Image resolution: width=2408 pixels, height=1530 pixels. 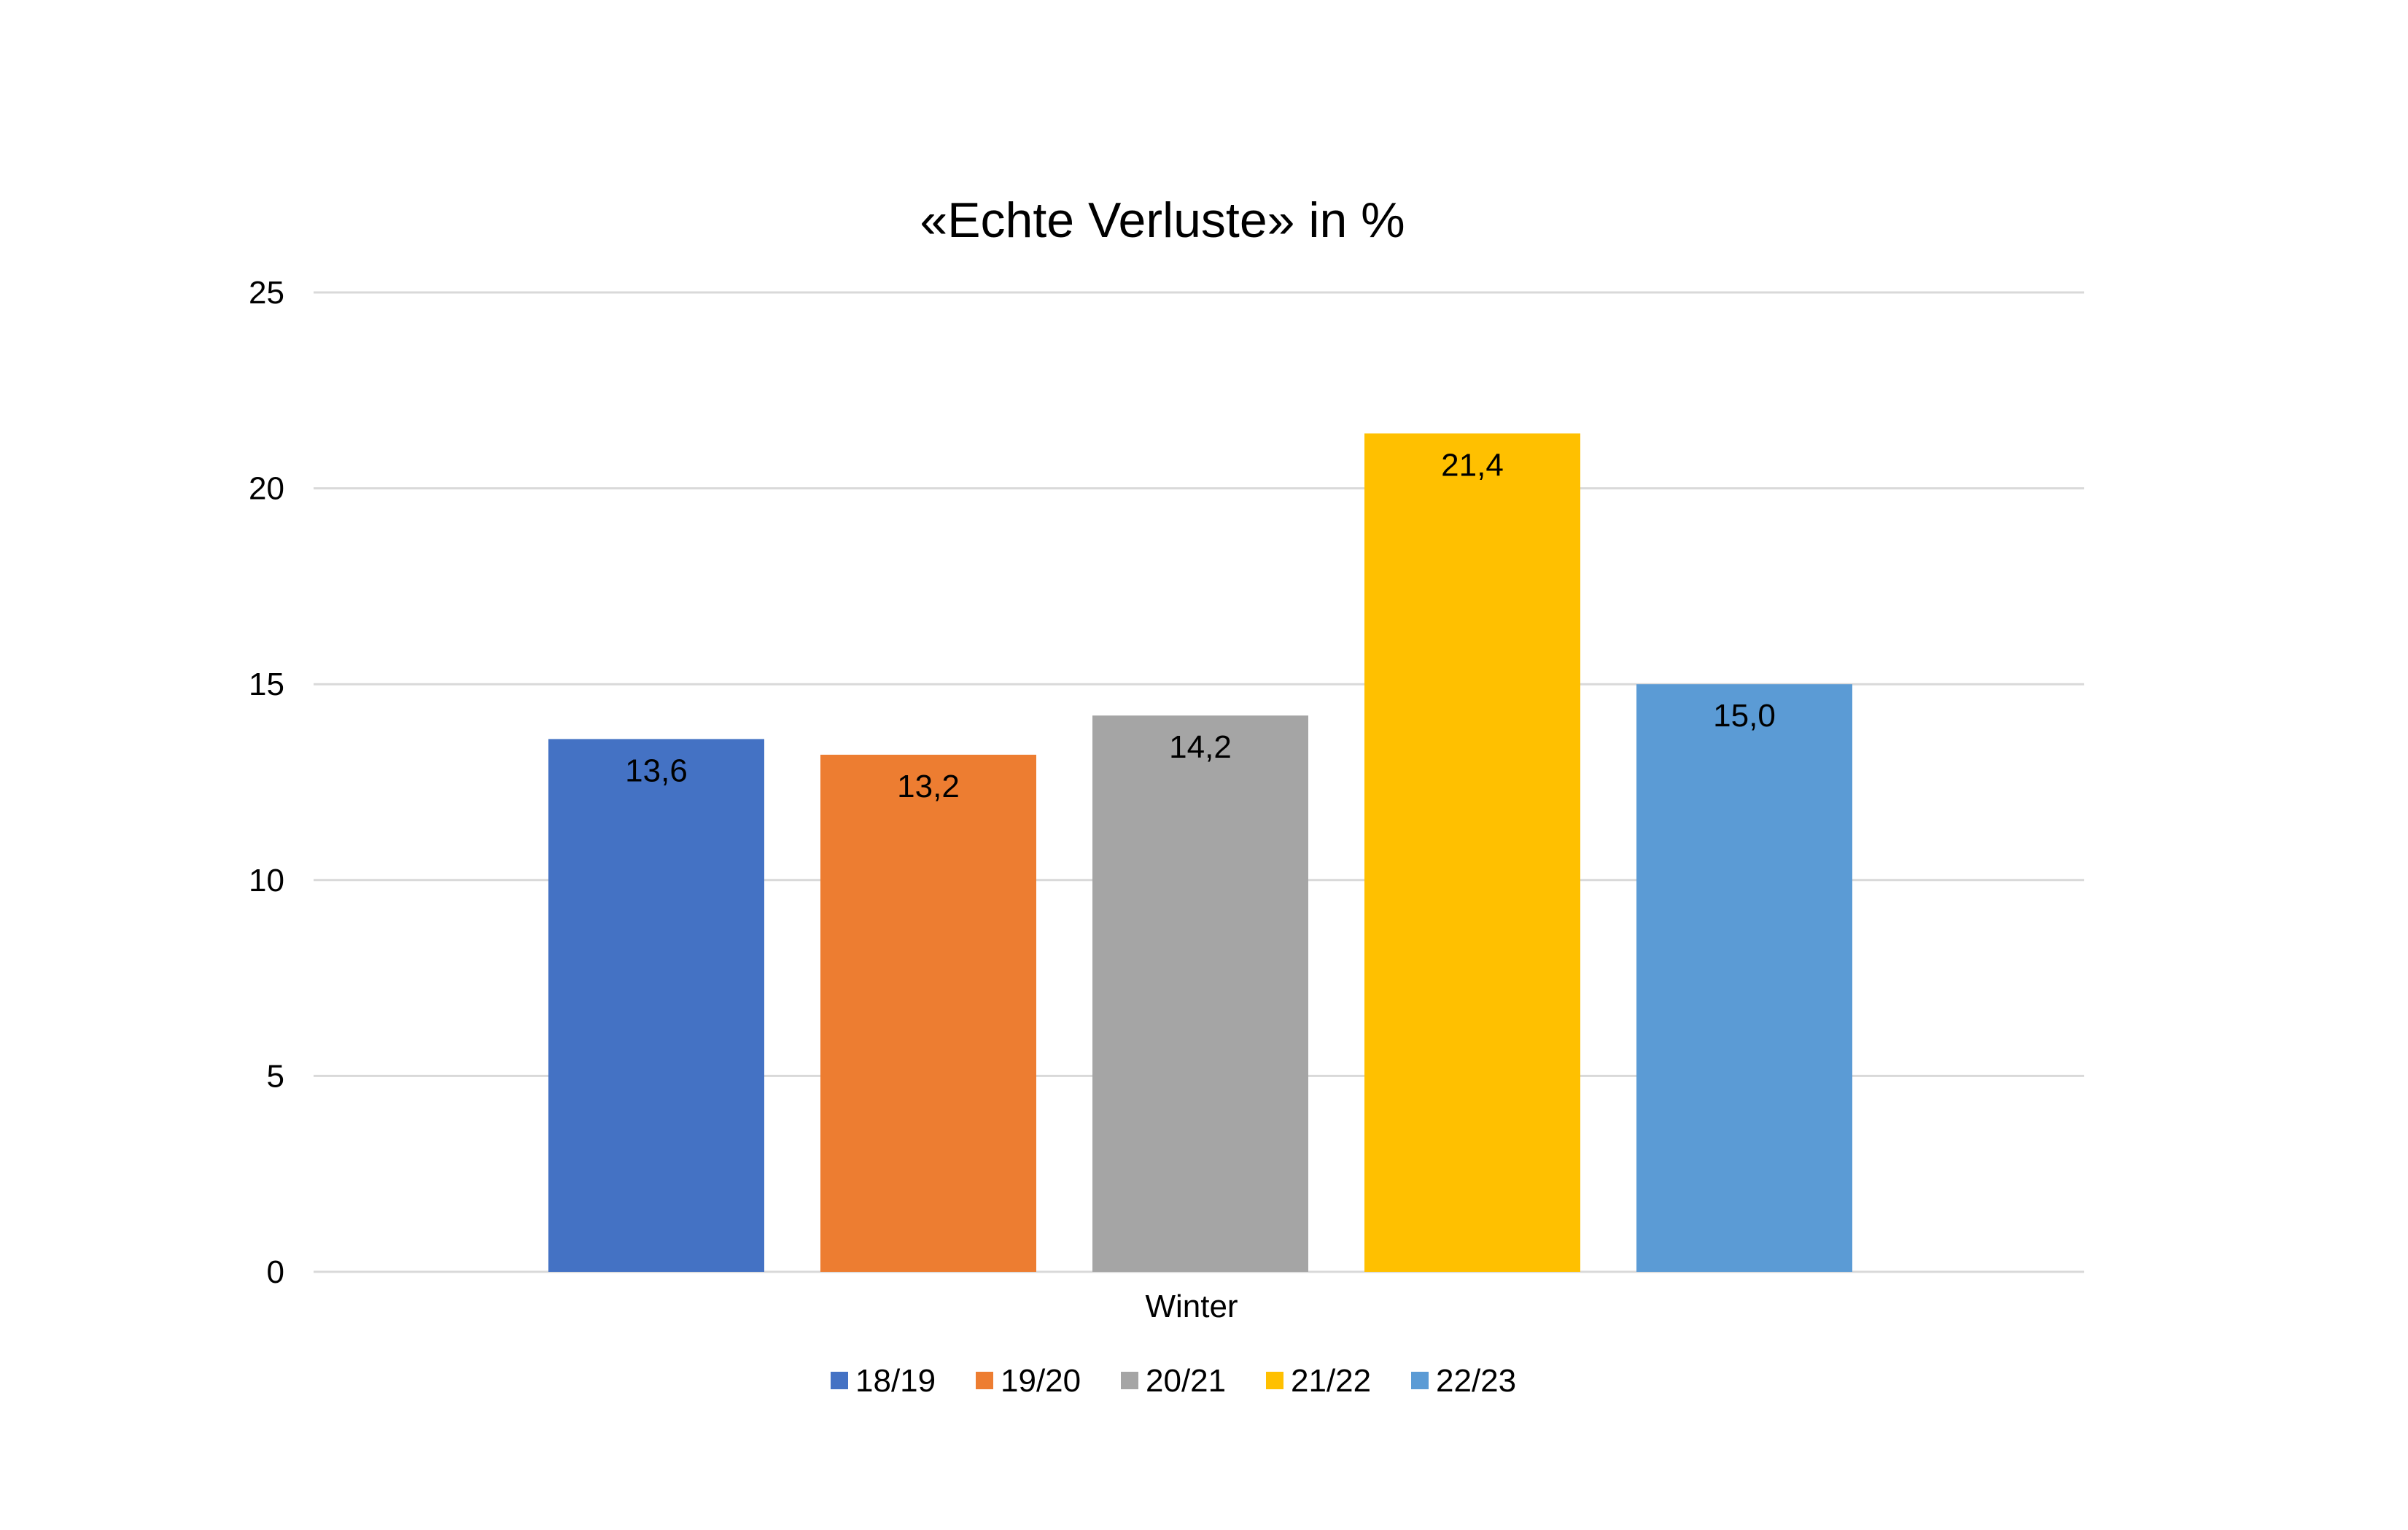 I want to click on legend: 18/19 19/20 20/21 21/22 22/23, so click(x=1173, y=1381).